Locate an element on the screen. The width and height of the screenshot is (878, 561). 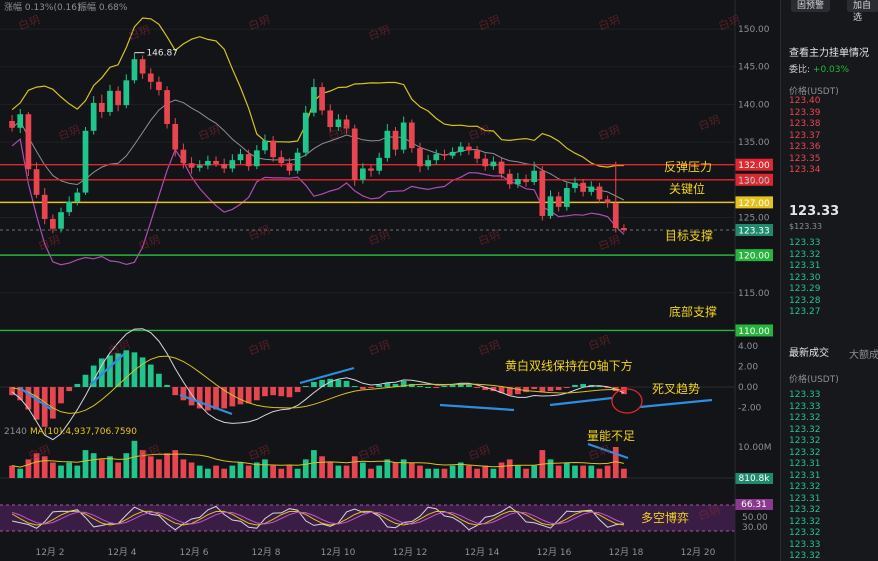
price-tick-2: 140.00 is located at coordinates (754, 105).